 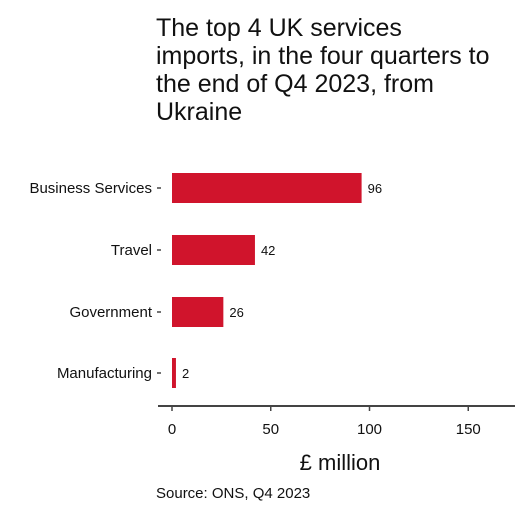 What do you see at coordinates (90, 188) in the screenshot?
I see `category-label-business-services: Business Services` at bounding box center [90, 188].